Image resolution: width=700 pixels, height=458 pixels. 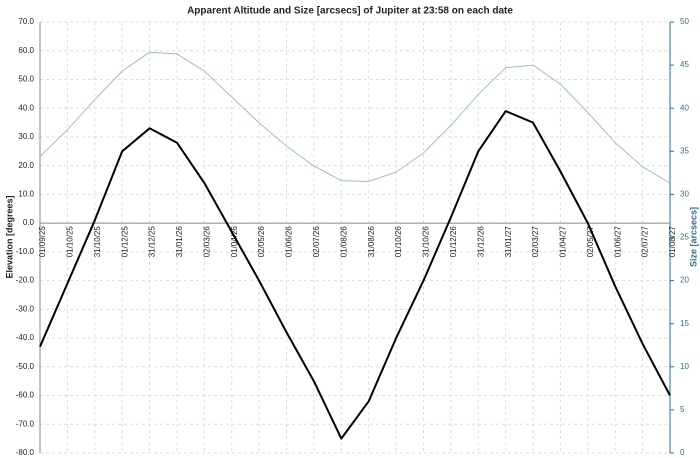 What do you see at coordinates (26, 165) in the screenshot?
I see `y-tick-label: 20.0` at bounding box center [26, 165].